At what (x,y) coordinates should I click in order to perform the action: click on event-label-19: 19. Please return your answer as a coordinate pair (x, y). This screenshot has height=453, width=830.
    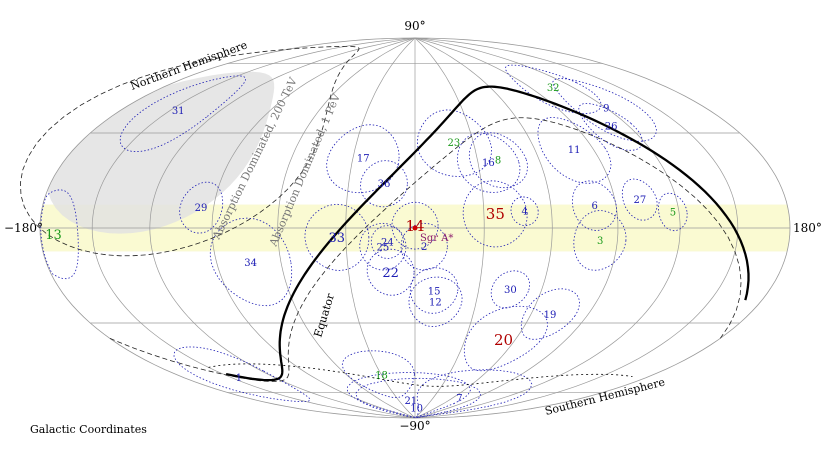
    Looking at the image, I should click on (550, 315).